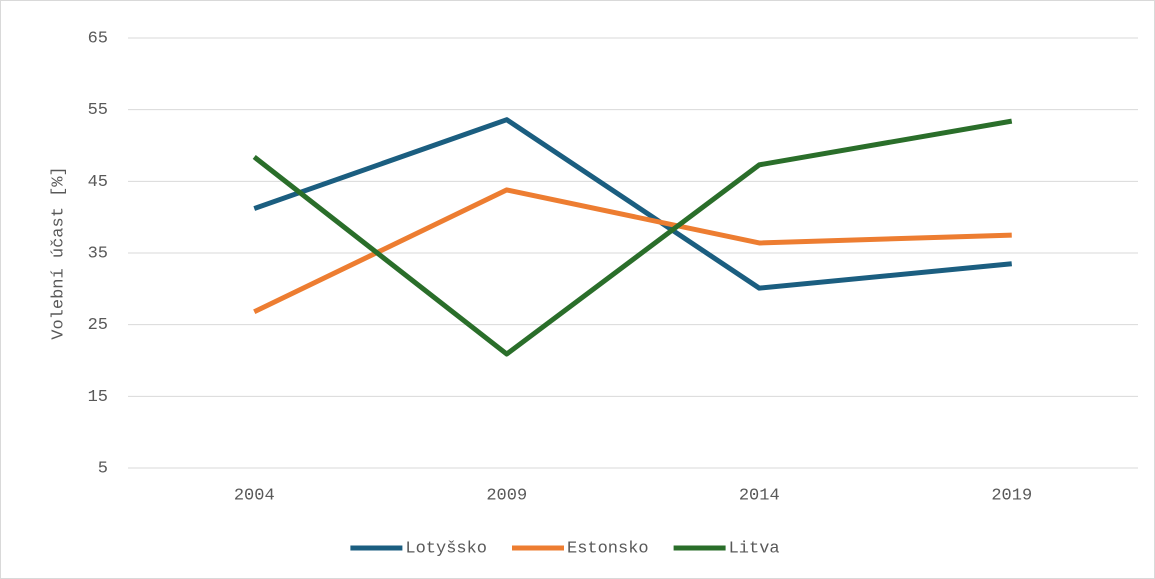 This screenshot has height=579, width=1155. Describe the element at coordinates (98, 110) in the screenshot. I see `y-tick-label: 55` at that location.